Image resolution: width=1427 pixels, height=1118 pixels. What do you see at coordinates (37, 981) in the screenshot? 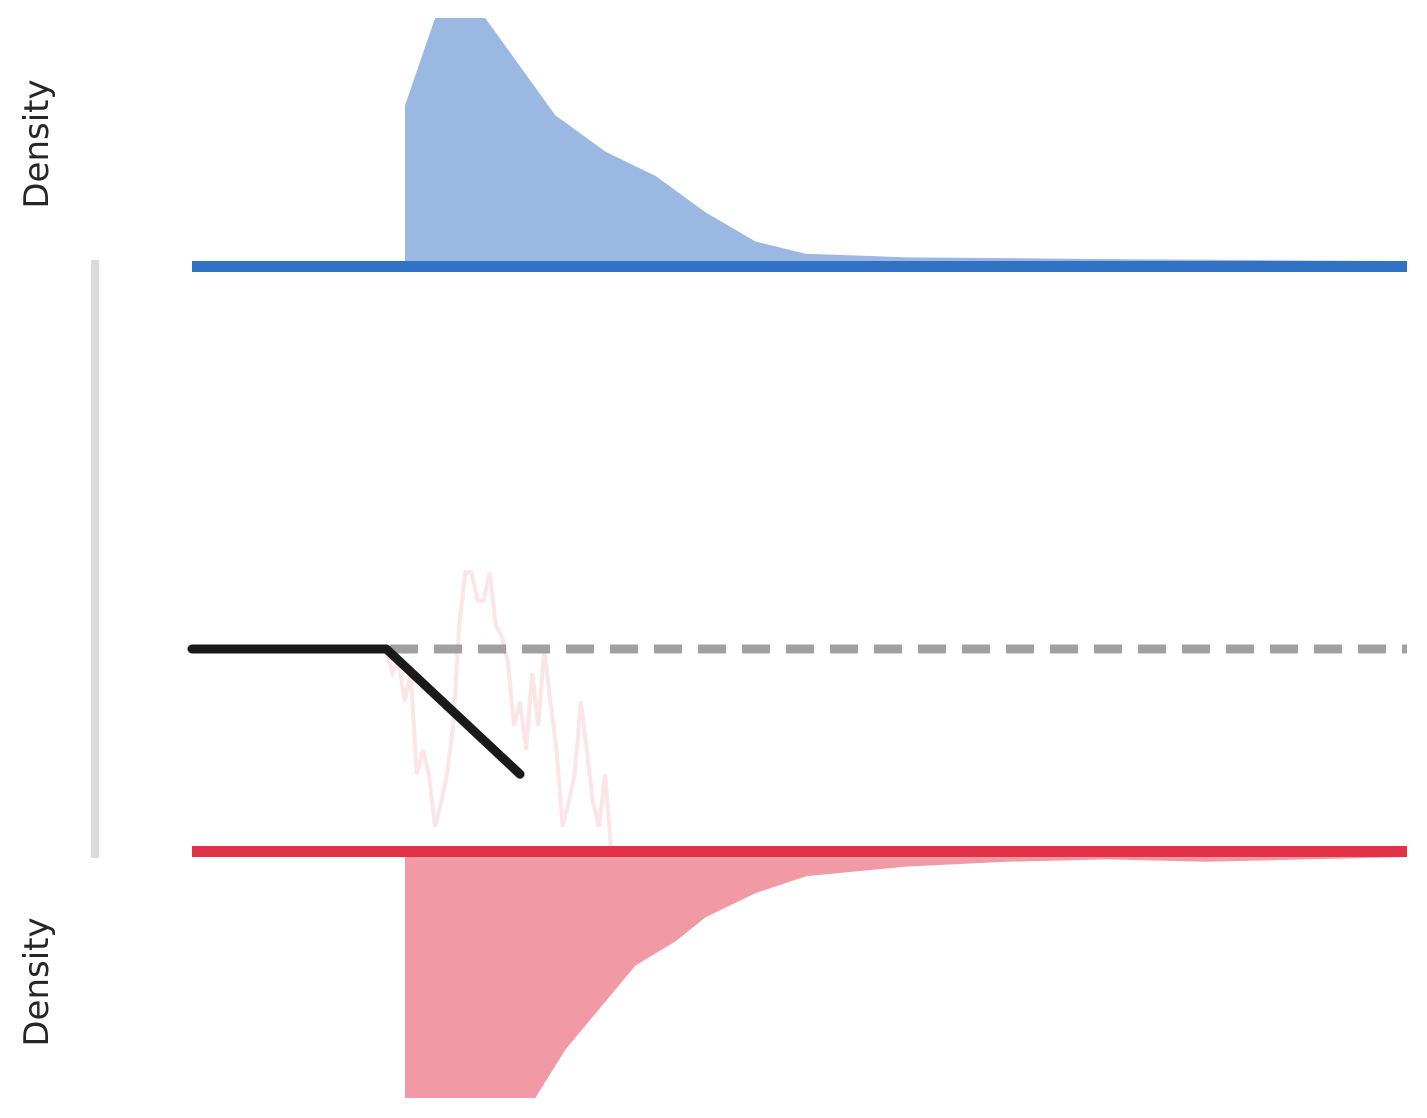
I see `bottom-ylabel: Density` at bounding box center [37, 981].